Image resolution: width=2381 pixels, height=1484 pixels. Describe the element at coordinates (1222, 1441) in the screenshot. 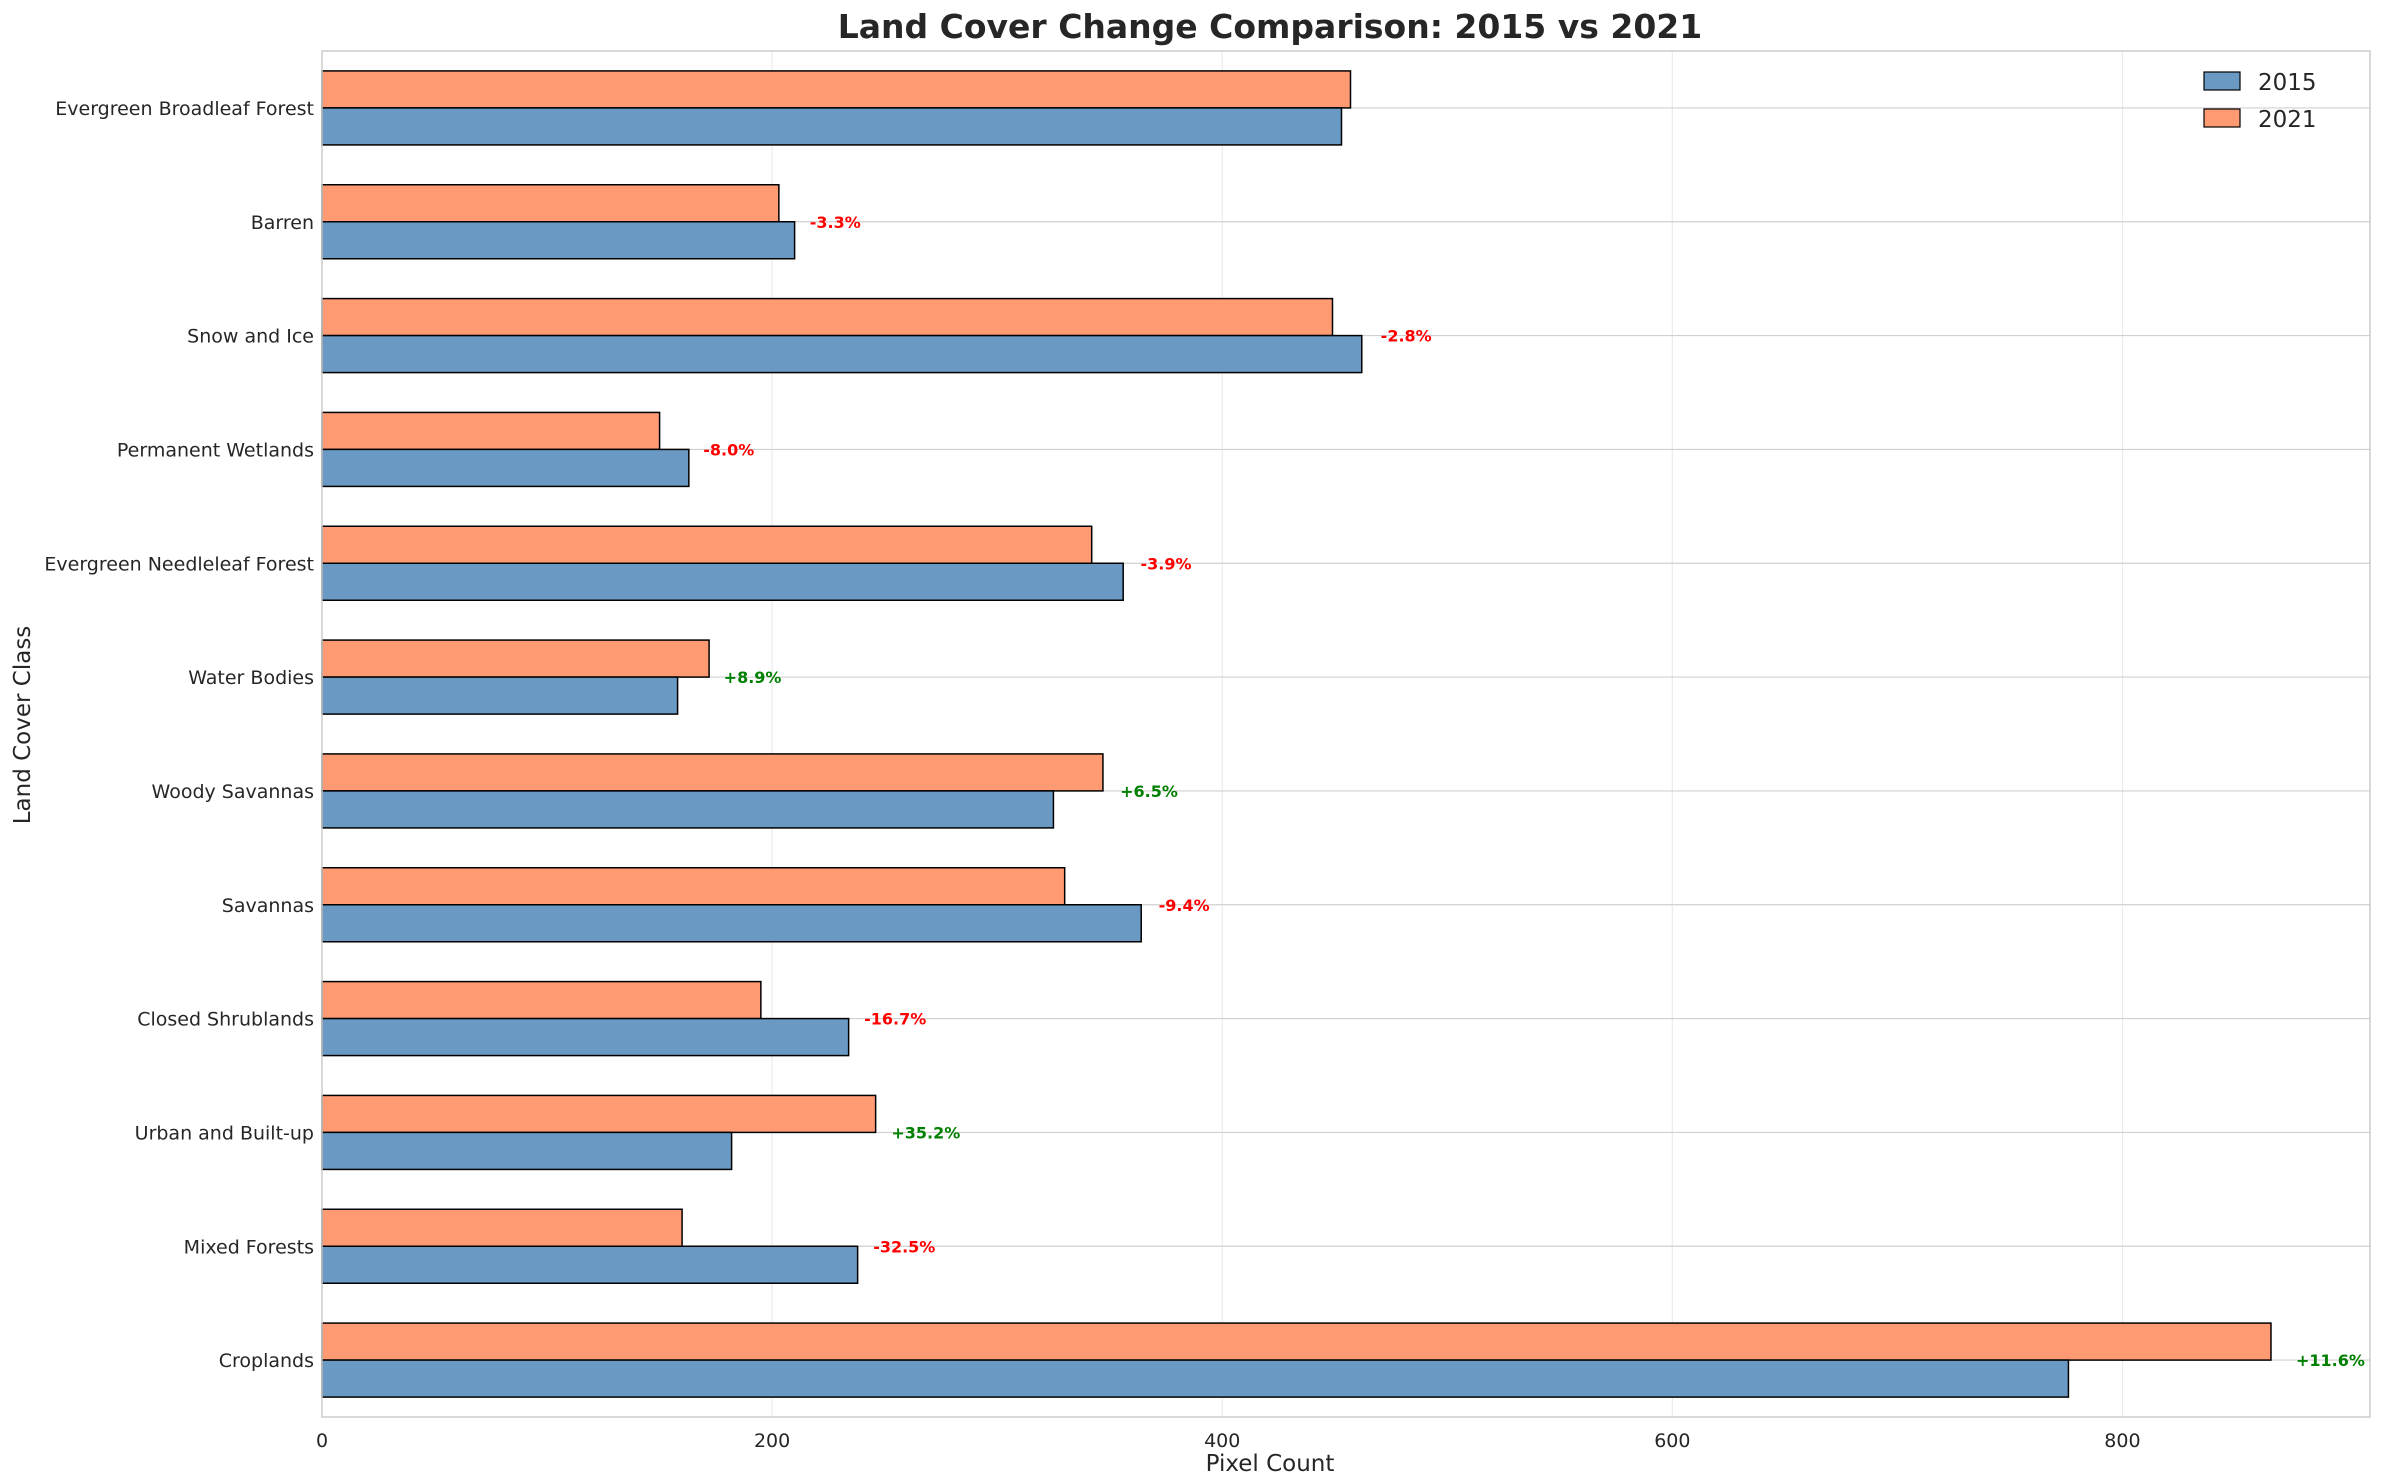

I see `x-tick-label: 400` at that location.